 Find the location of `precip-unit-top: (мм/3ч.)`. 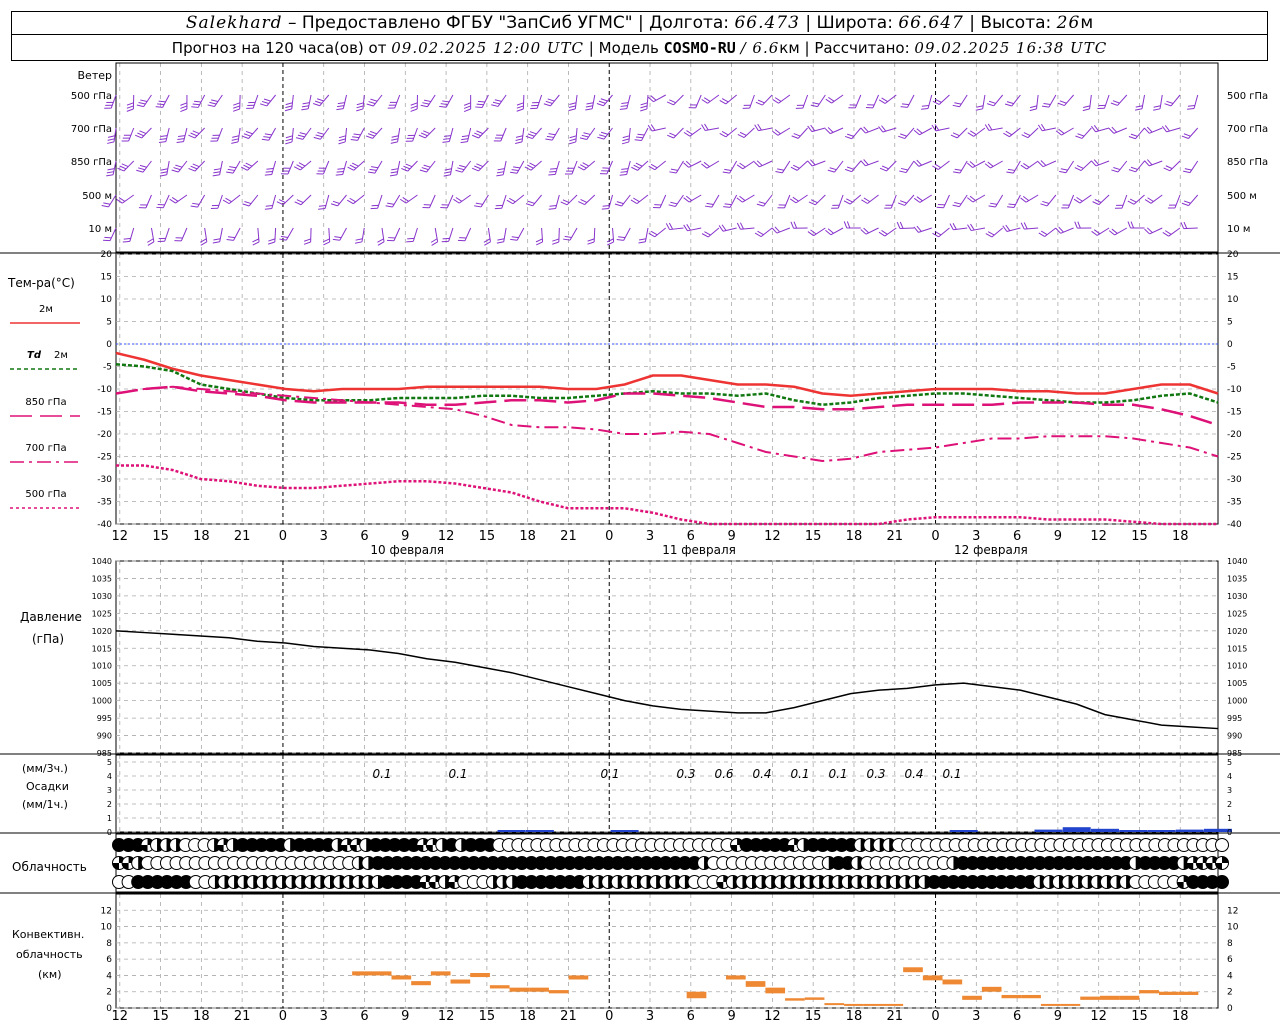

precip-unit-top: (мм/3ч.) is located at coordinates (45, 768).